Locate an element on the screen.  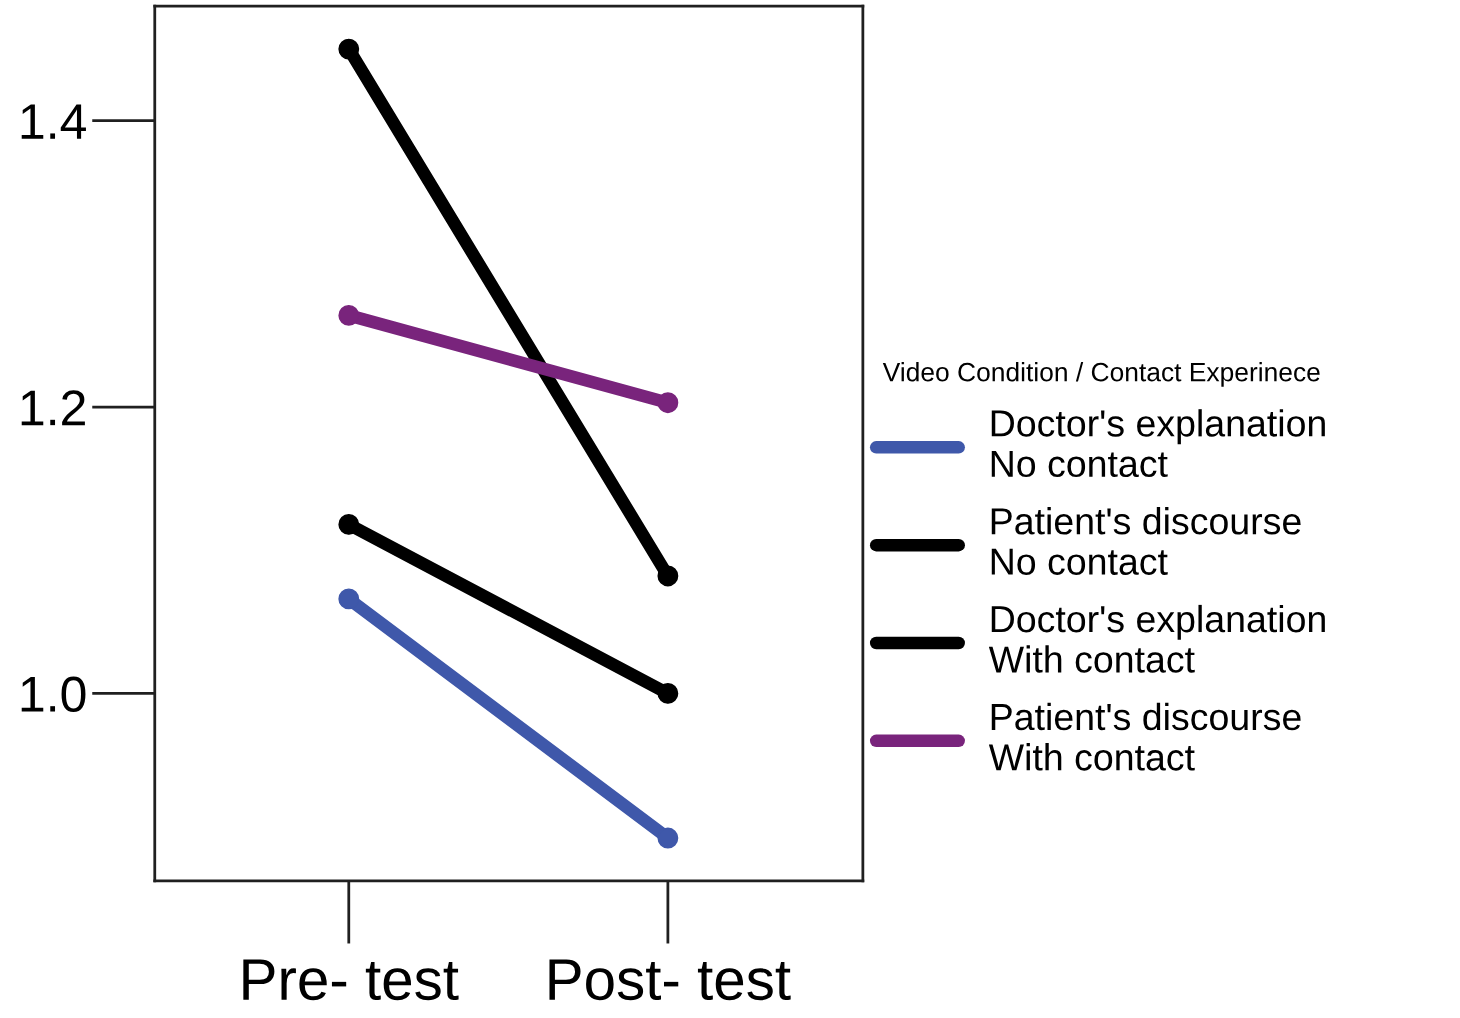
legend-label: Patient's discourse With contact is located at coordinates (1144, 736).